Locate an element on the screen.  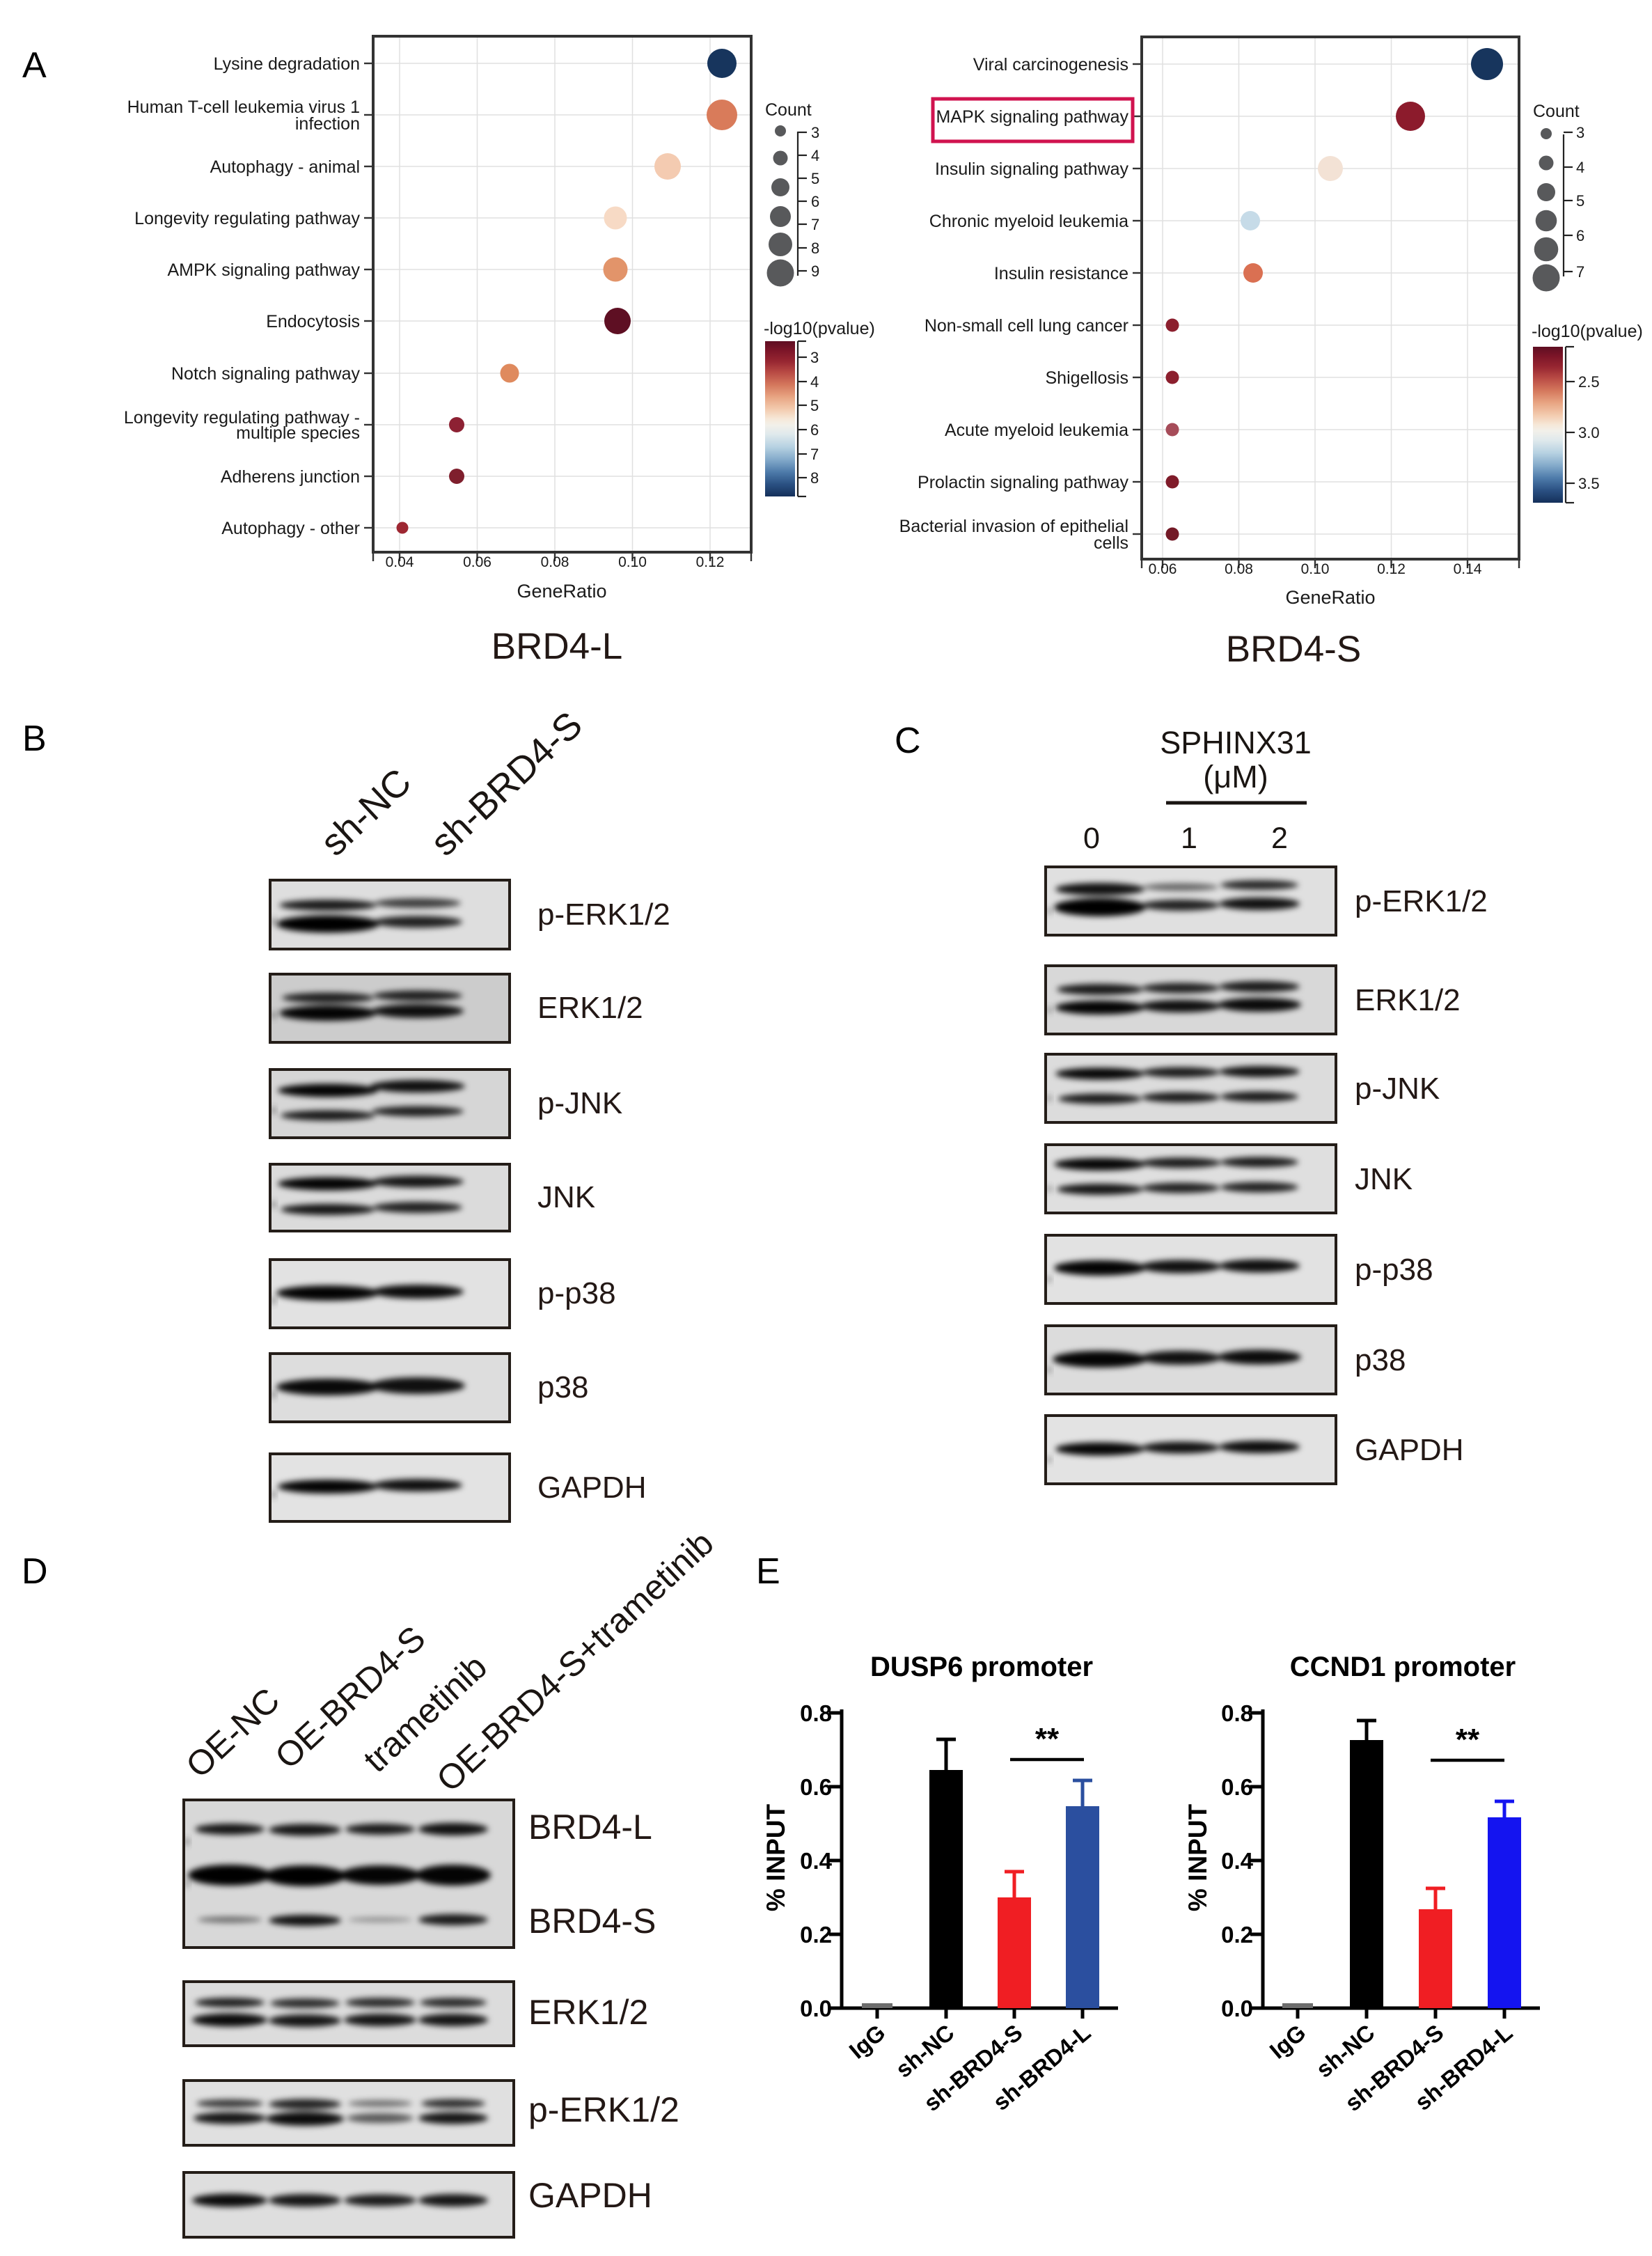
svg-text: Autophagy - animal is located at coordinates (285, 167).